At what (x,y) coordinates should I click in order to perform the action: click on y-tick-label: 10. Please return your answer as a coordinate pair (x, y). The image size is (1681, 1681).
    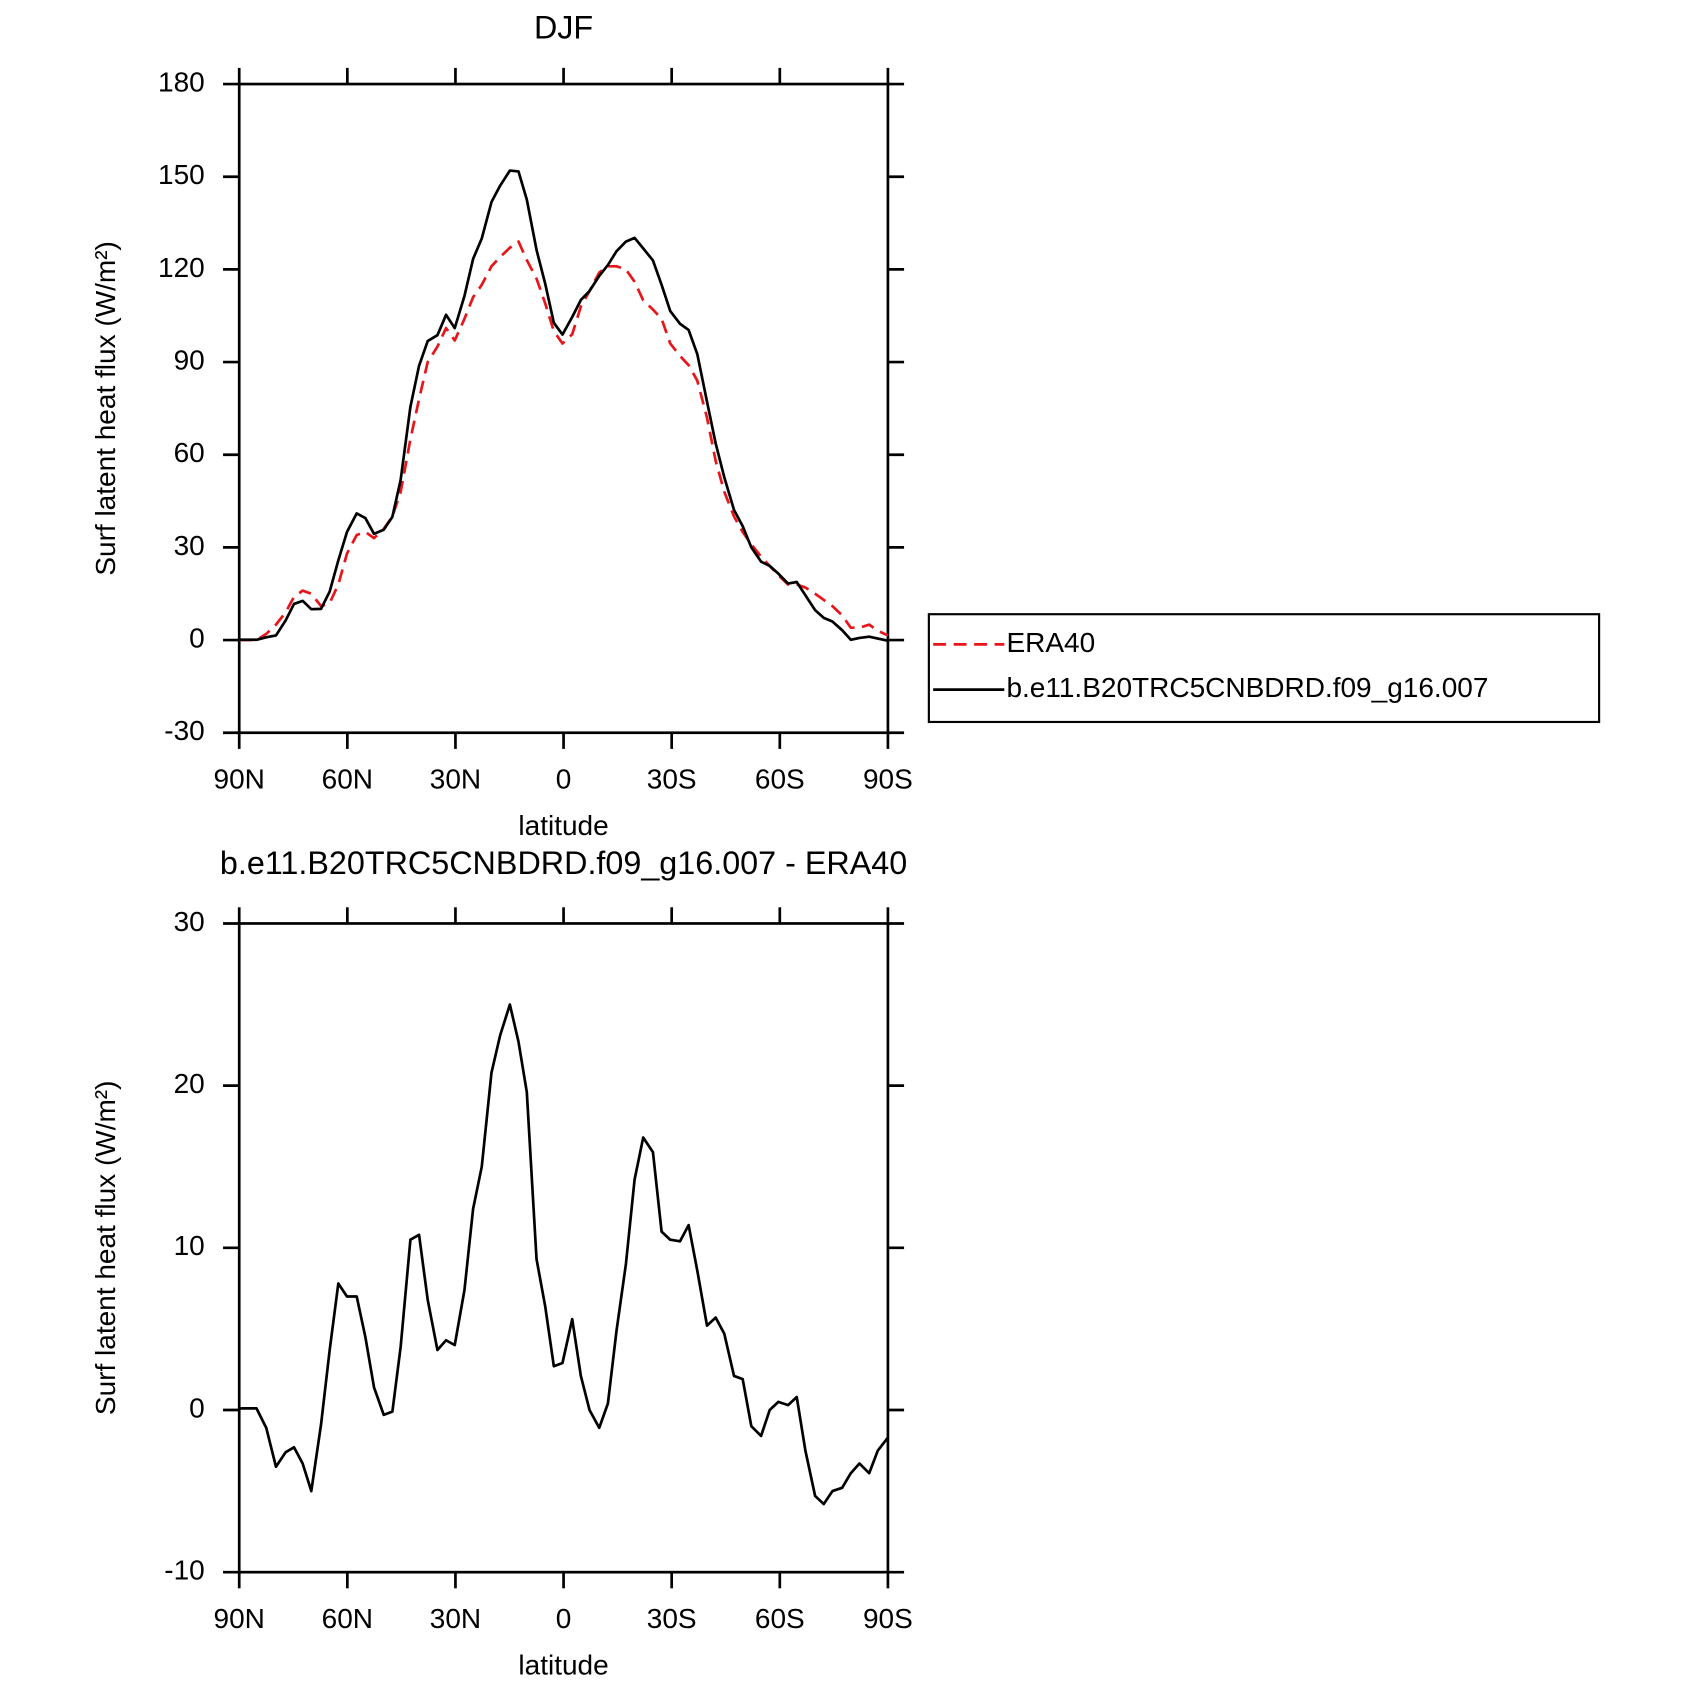
    Looking at the image, I should click on (189, 1245).